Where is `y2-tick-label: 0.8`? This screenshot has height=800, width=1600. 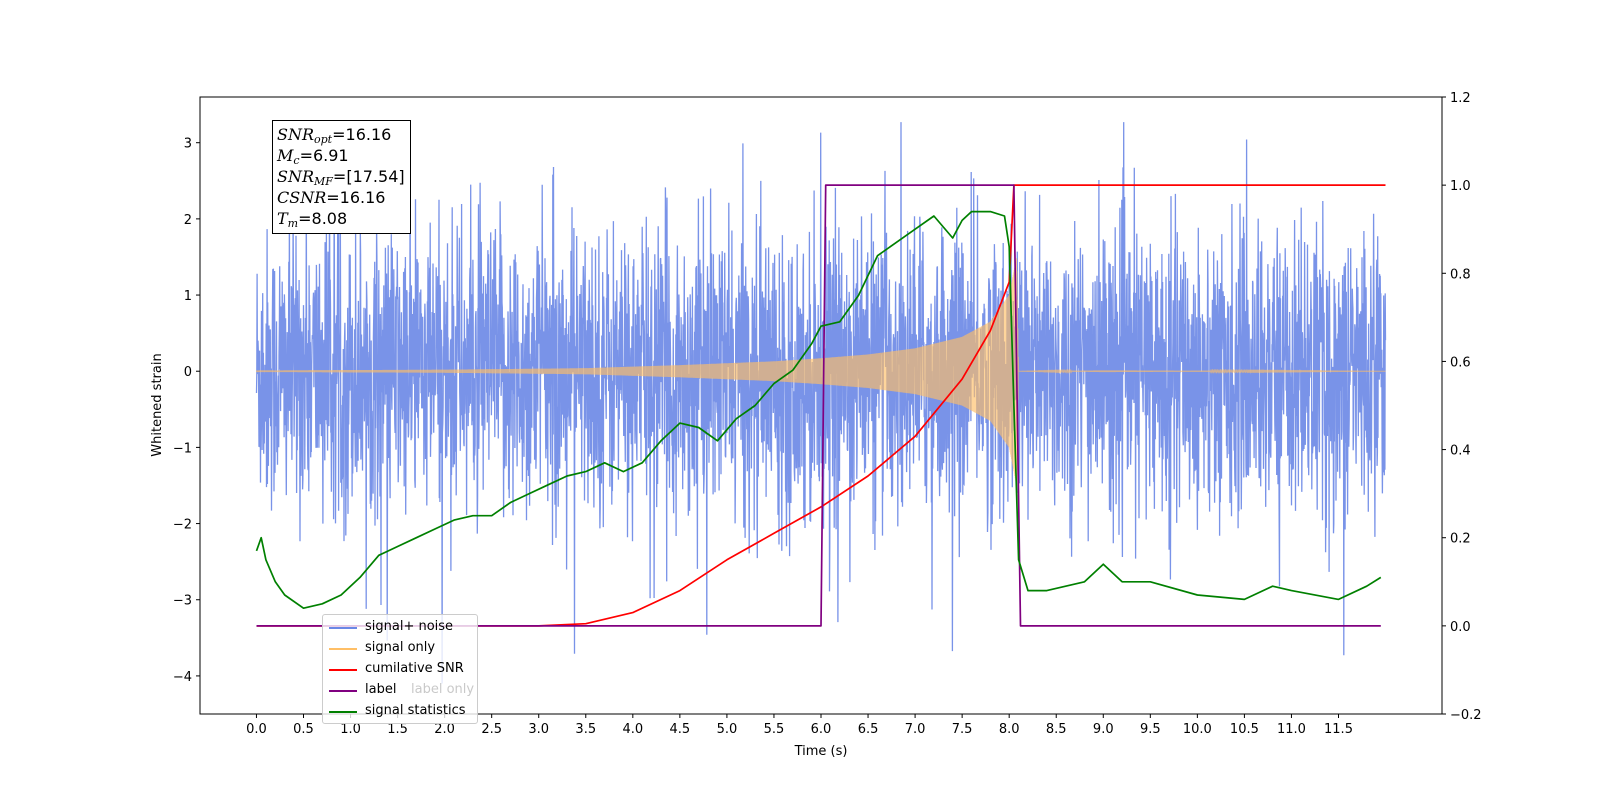 y2-tick-label: 0.8 is located at coordinates (1460, 274).